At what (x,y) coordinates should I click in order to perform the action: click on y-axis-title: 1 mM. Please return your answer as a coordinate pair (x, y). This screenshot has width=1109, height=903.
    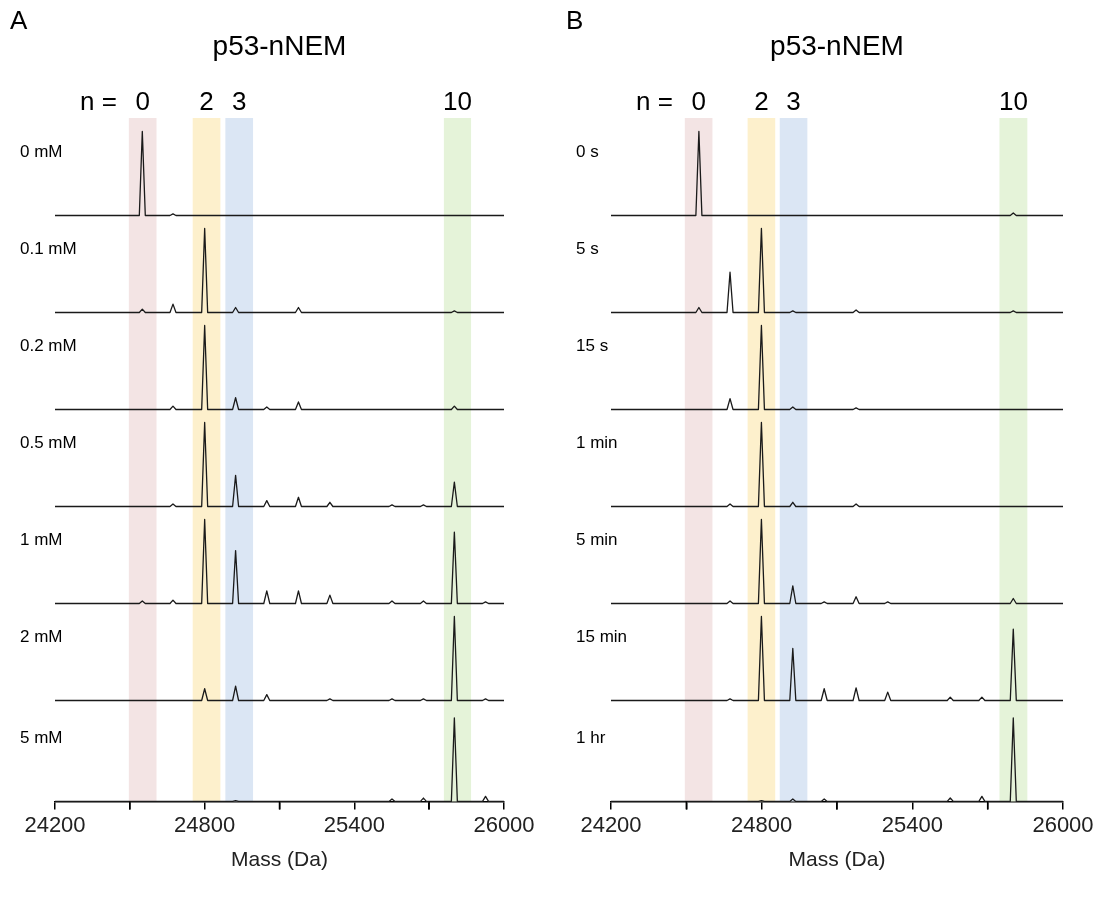
    Looking at the image, I should click on (41, 540).